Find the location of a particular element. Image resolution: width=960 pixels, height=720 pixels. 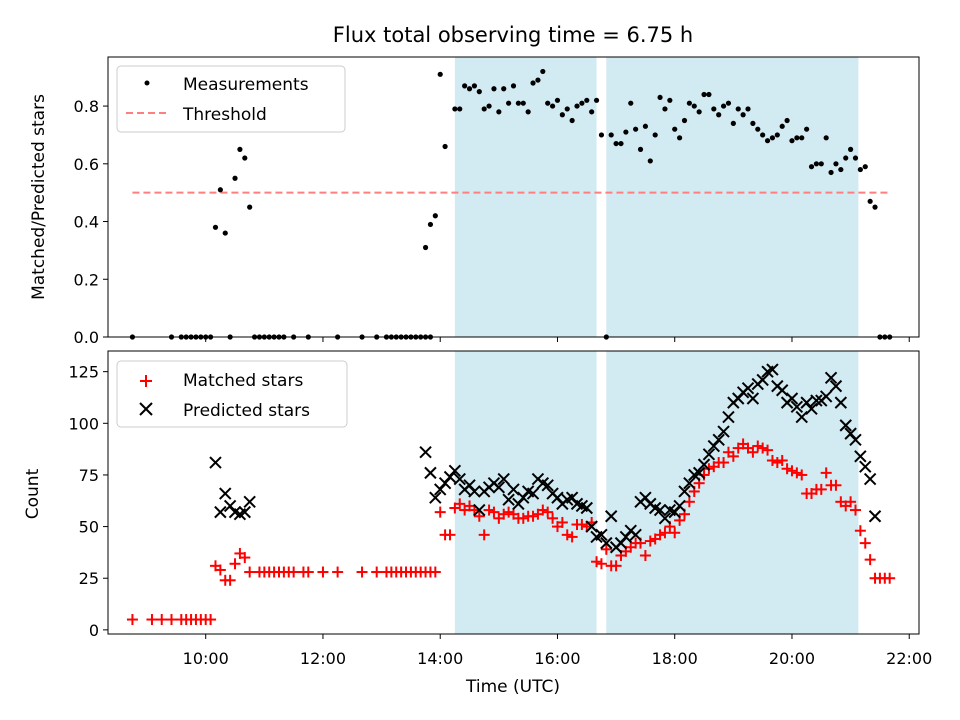

chart-title: Flux total observing time = 6.75 h is located at coordinates (513, 35).